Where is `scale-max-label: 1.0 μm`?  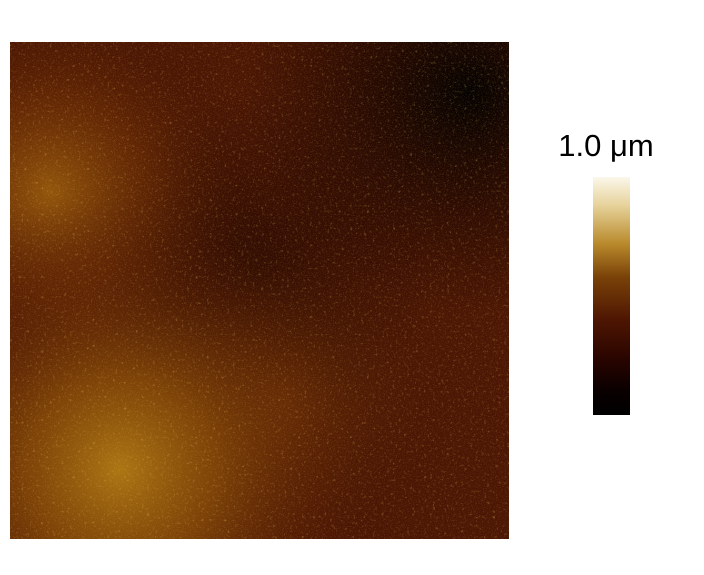 scale-max-label: 1.0 μm is located at coordinates (606, 145).